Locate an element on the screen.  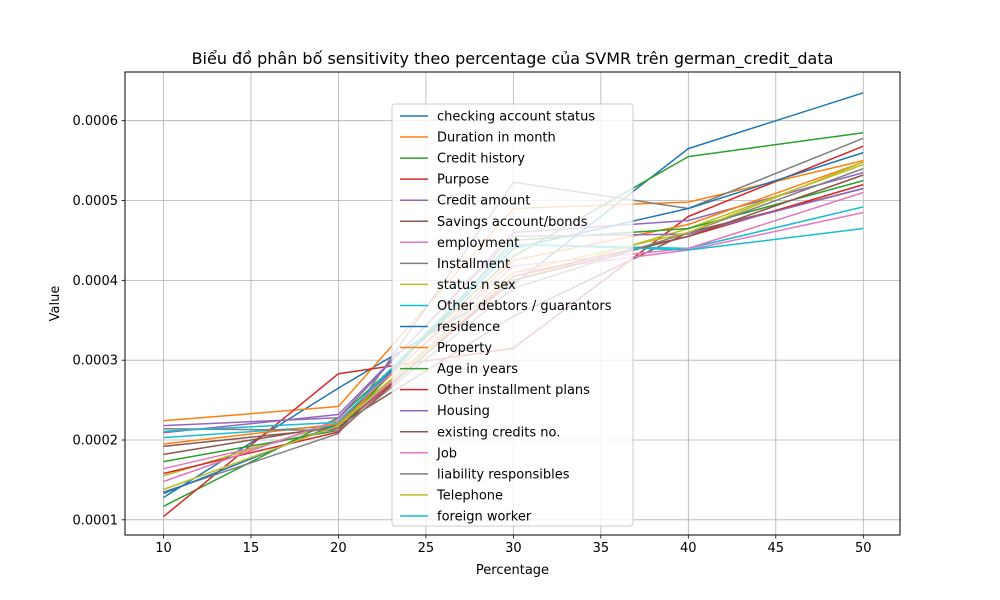
legend-entry: Savings account/bonds is located at coordinates (512, 222).